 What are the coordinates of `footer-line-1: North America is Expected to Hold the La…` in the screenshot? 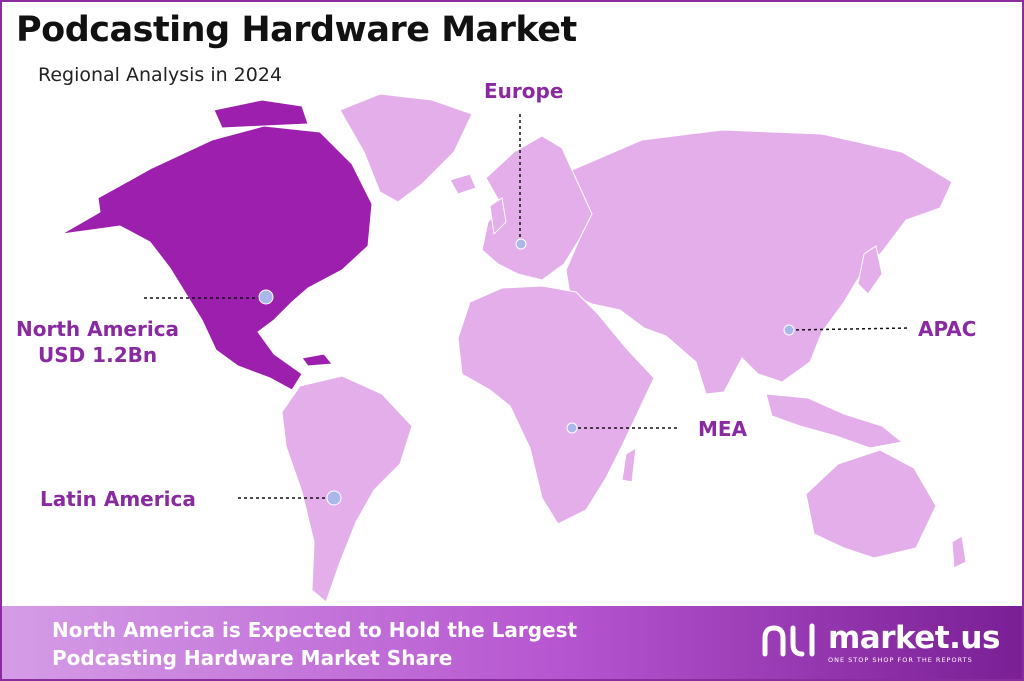 It's located at (315, 630).